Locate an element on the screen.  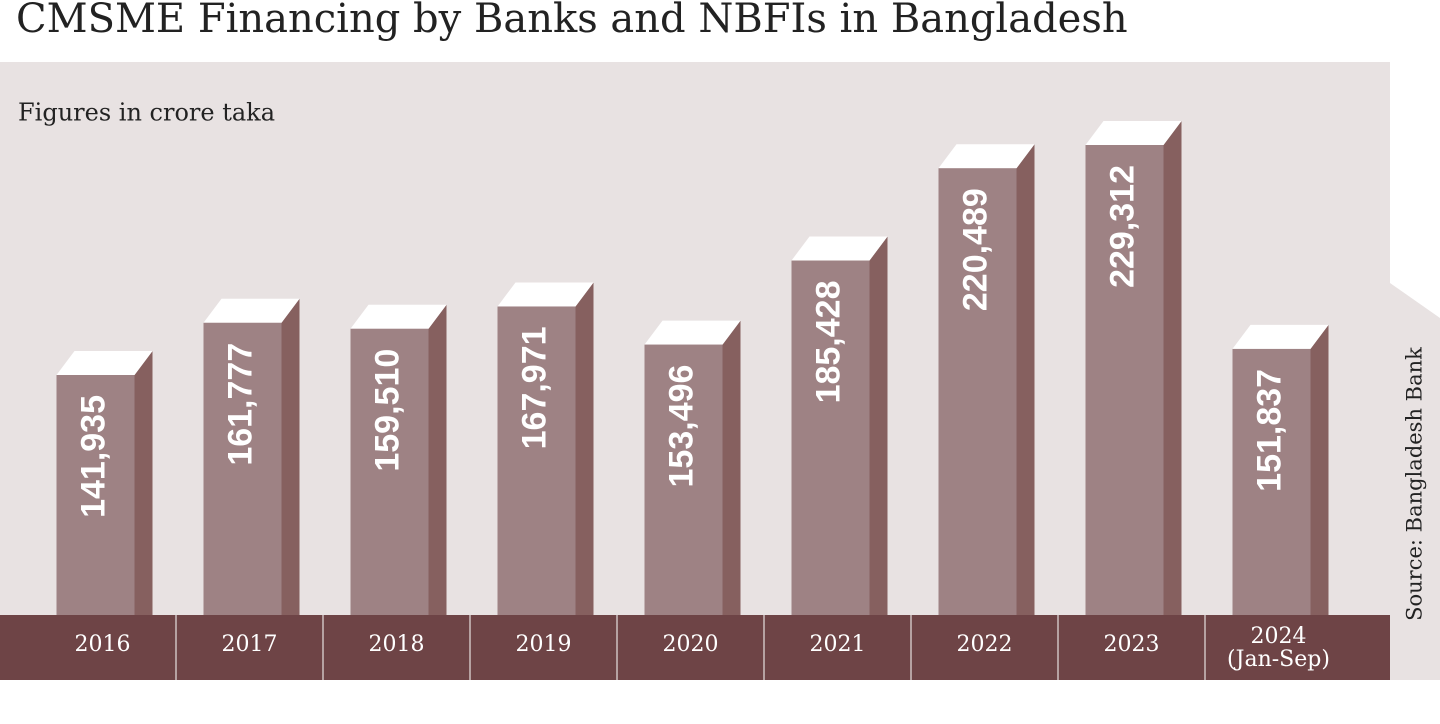
value-label: 153,496 is located at coordinates (681, 426).